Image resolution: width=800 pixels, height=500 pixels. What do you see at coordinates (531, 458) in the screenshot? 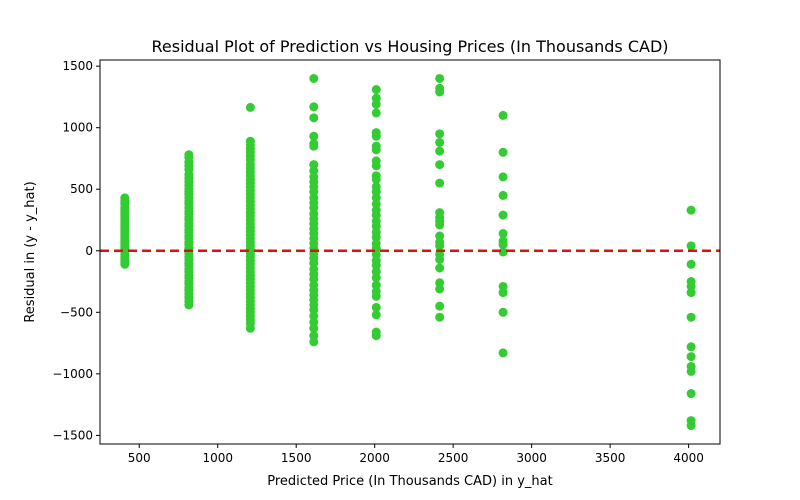
I see `x-tick-label: 3000` at bounding box center [531, 458].